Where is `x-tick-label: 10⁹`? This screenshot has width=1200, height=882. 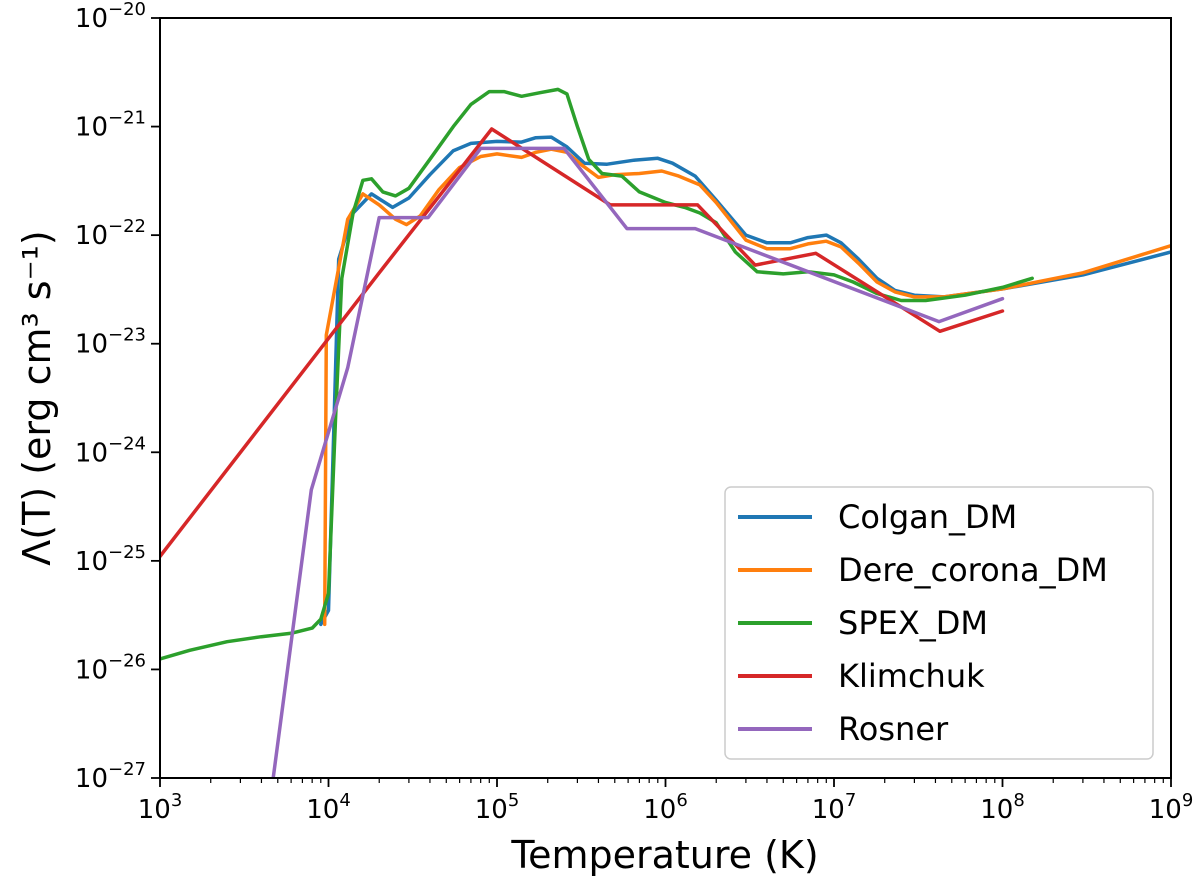 x-tick-label: 10⁹ is located at coordinates (1171, 807).